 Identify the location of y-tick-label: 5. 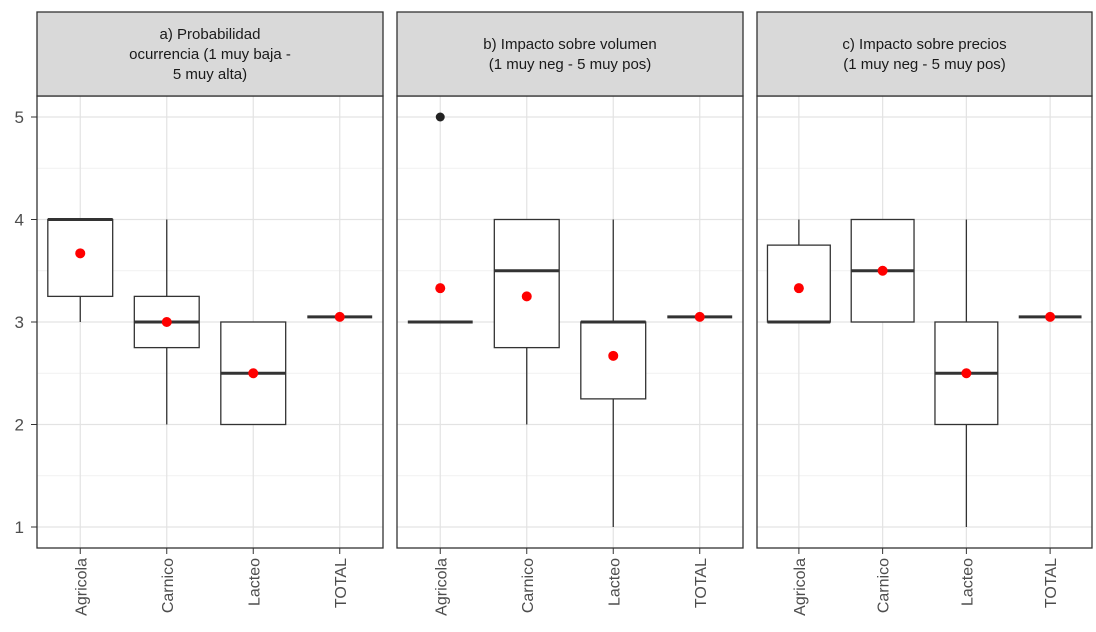
(19, 117).